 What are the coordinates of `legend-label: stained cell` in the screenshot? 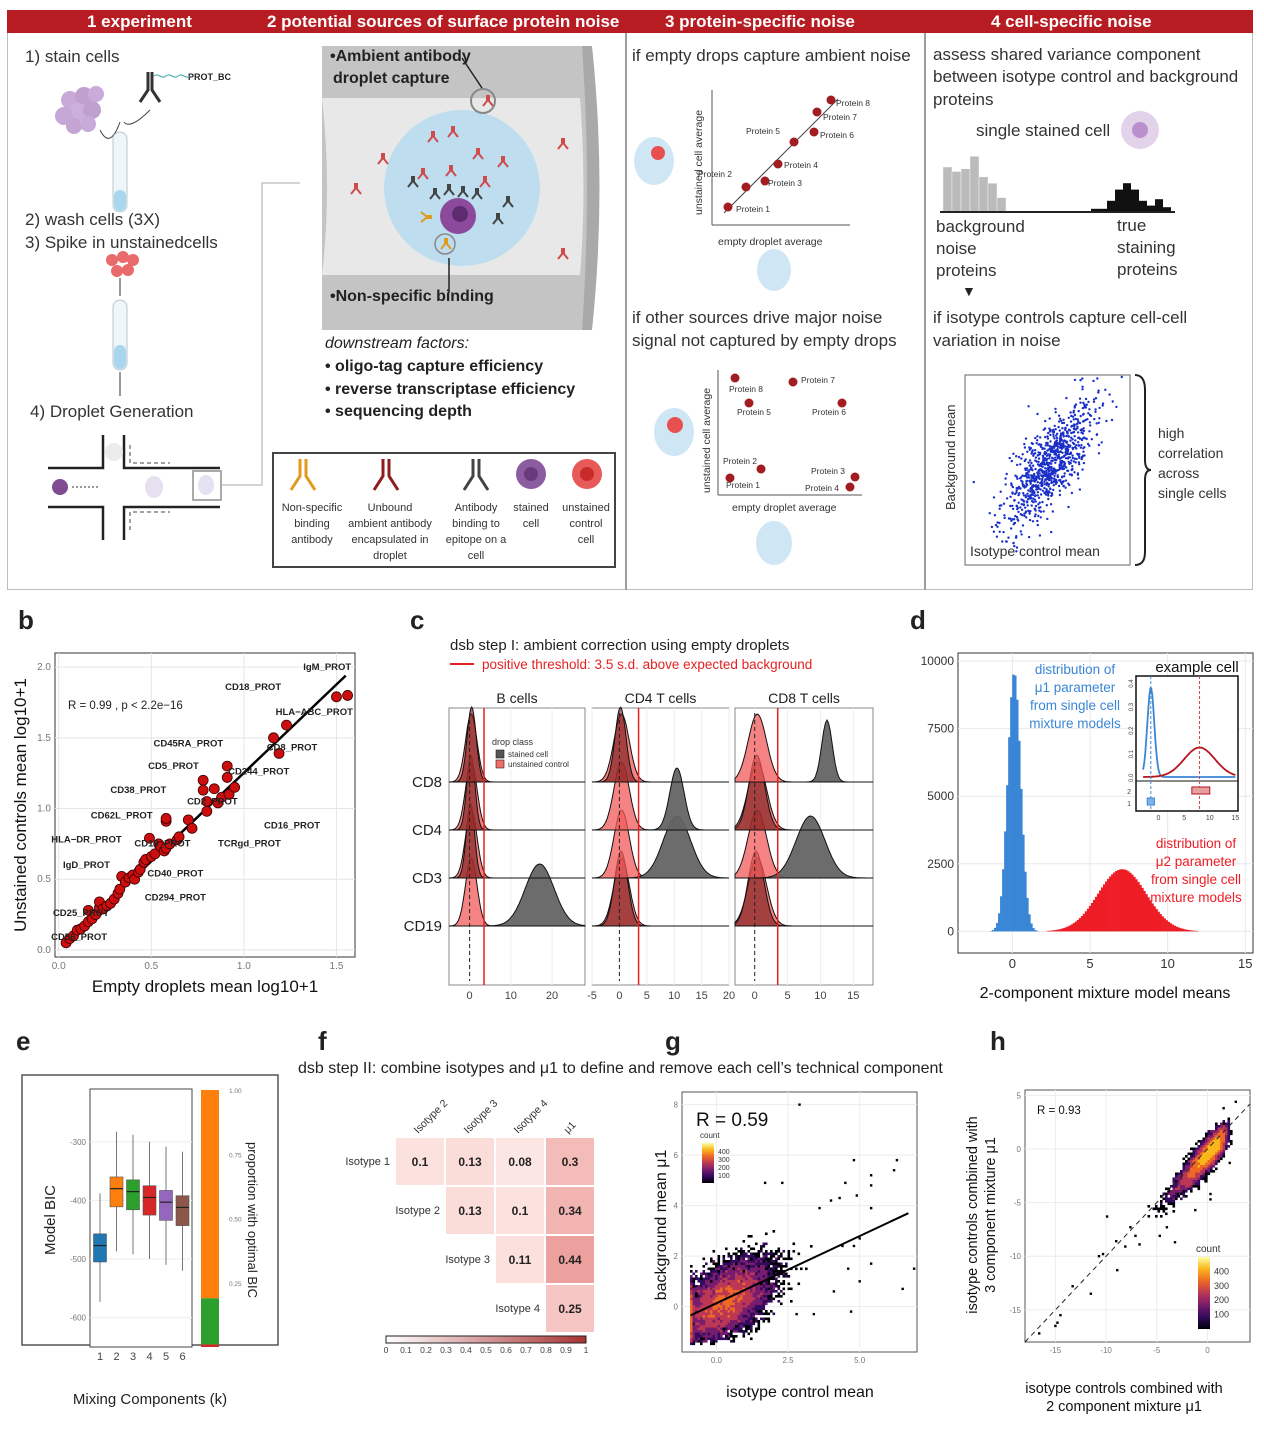 It's located at (528, 754).